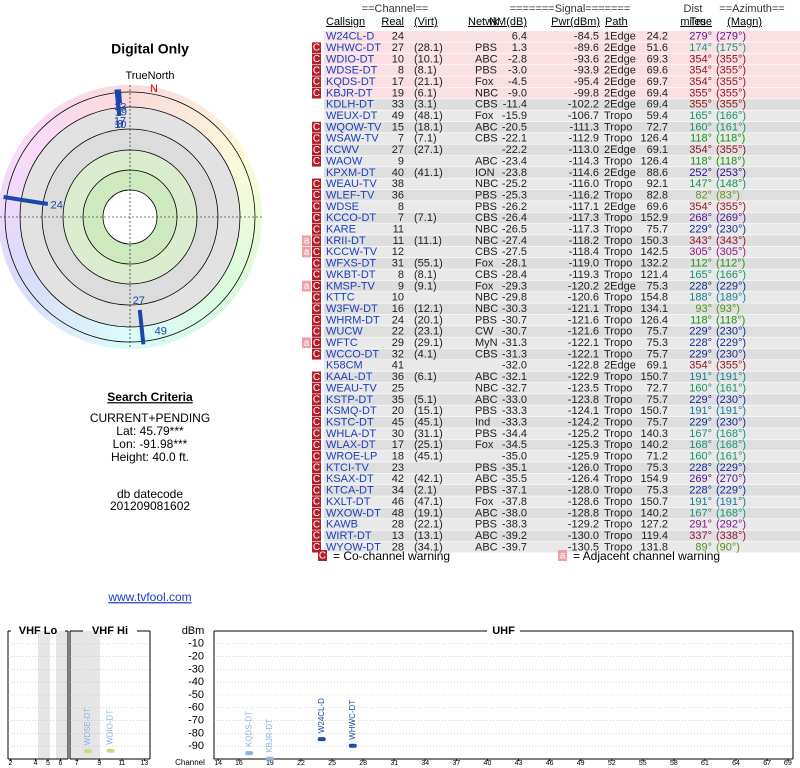  Describe the element at coordinates (700, 343) in the screenshot. I see `cell: 228°` at that location.